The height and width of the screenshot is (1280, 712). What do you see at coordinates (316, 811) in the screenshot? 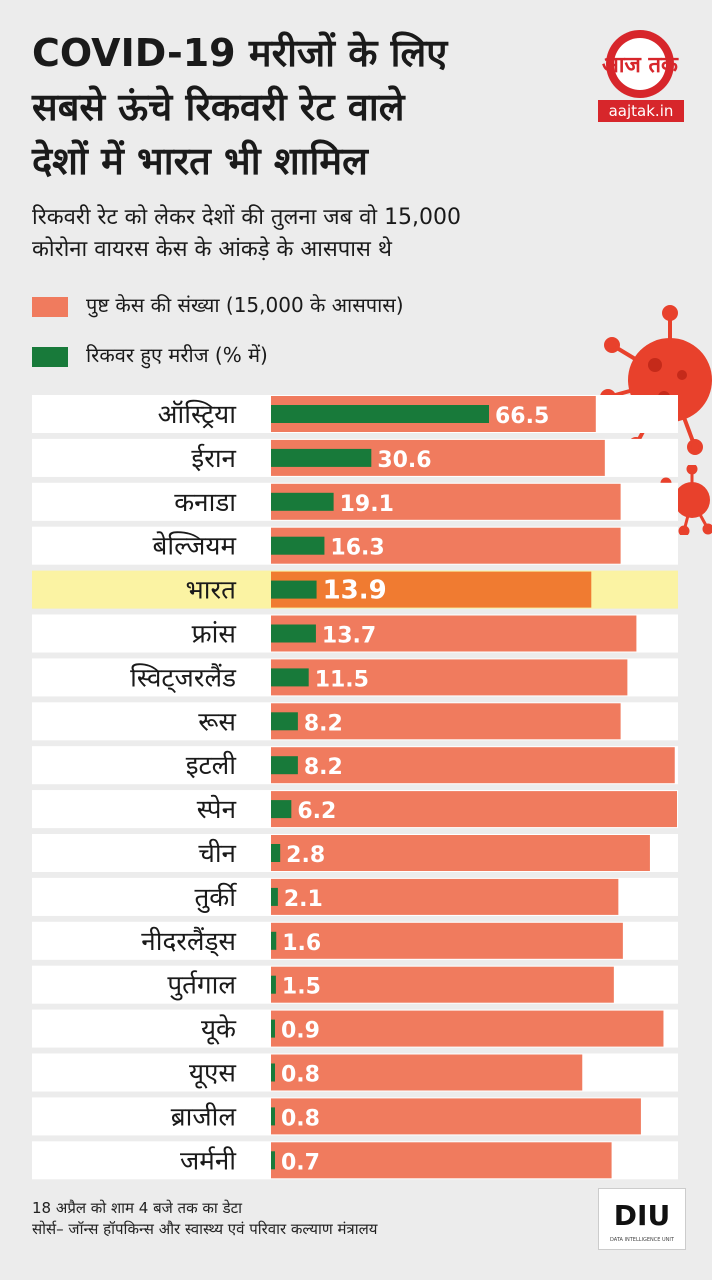
I see `value-label: 6.2` at bounding box center [316, 811].